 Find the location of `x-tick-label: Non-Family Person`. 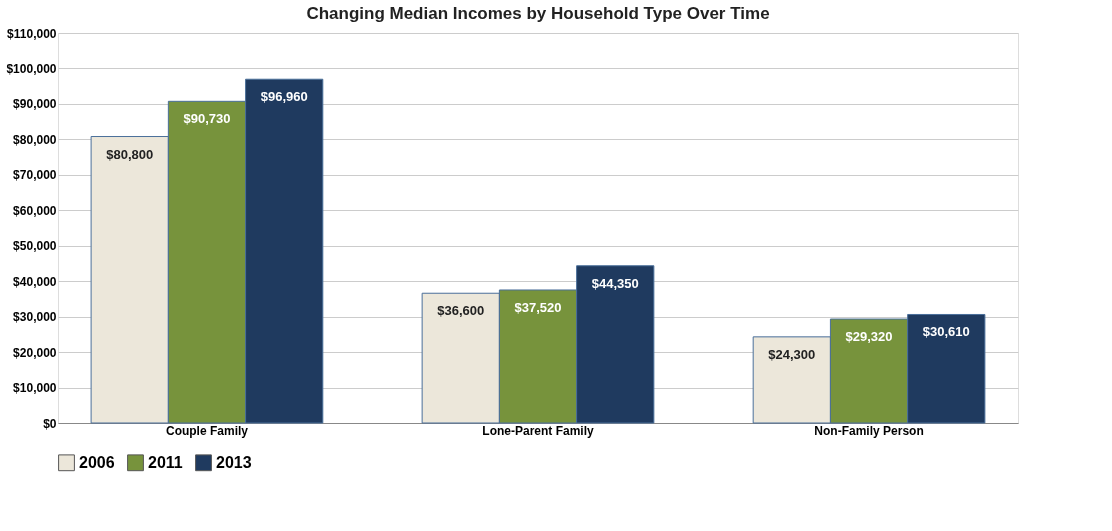

x-tick-label: Non-Family Person is located at coordinates (869, 430).